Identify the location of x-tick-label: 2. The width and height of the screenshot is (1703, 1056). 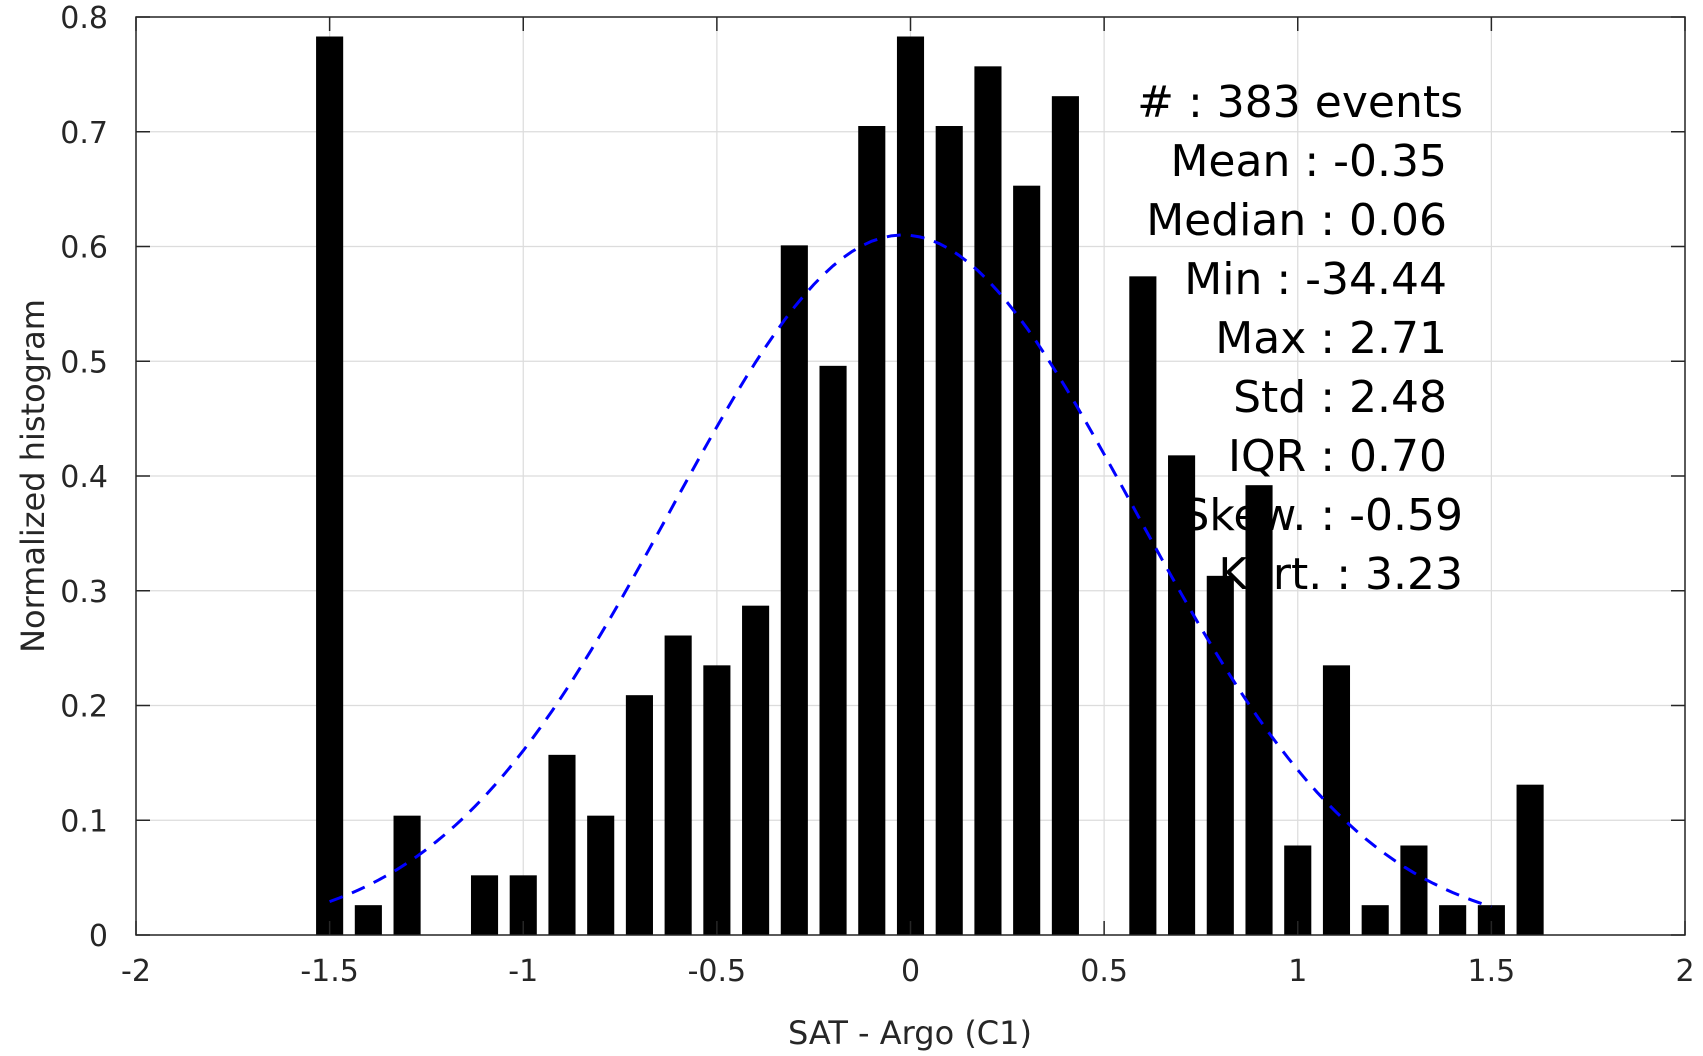
(1684, 971).